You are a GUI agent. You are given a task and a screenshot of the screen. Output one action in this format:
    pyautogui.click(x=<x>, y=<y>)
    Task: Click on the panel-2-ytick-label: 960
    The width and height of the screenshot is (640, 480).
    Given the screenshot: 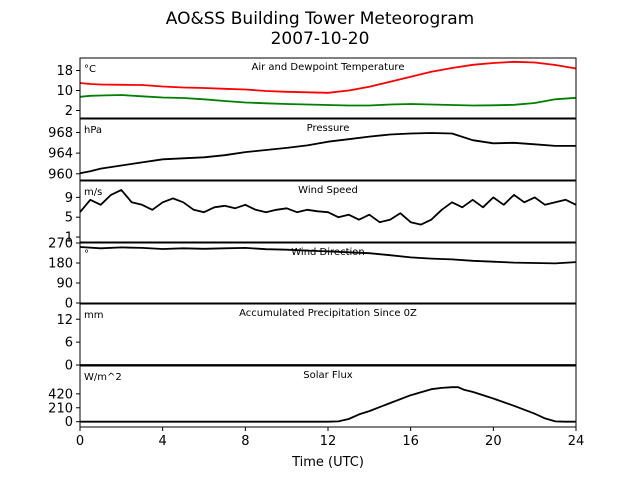 What is the action you would take?
    pyautogui.click(x=60, y=174)
    